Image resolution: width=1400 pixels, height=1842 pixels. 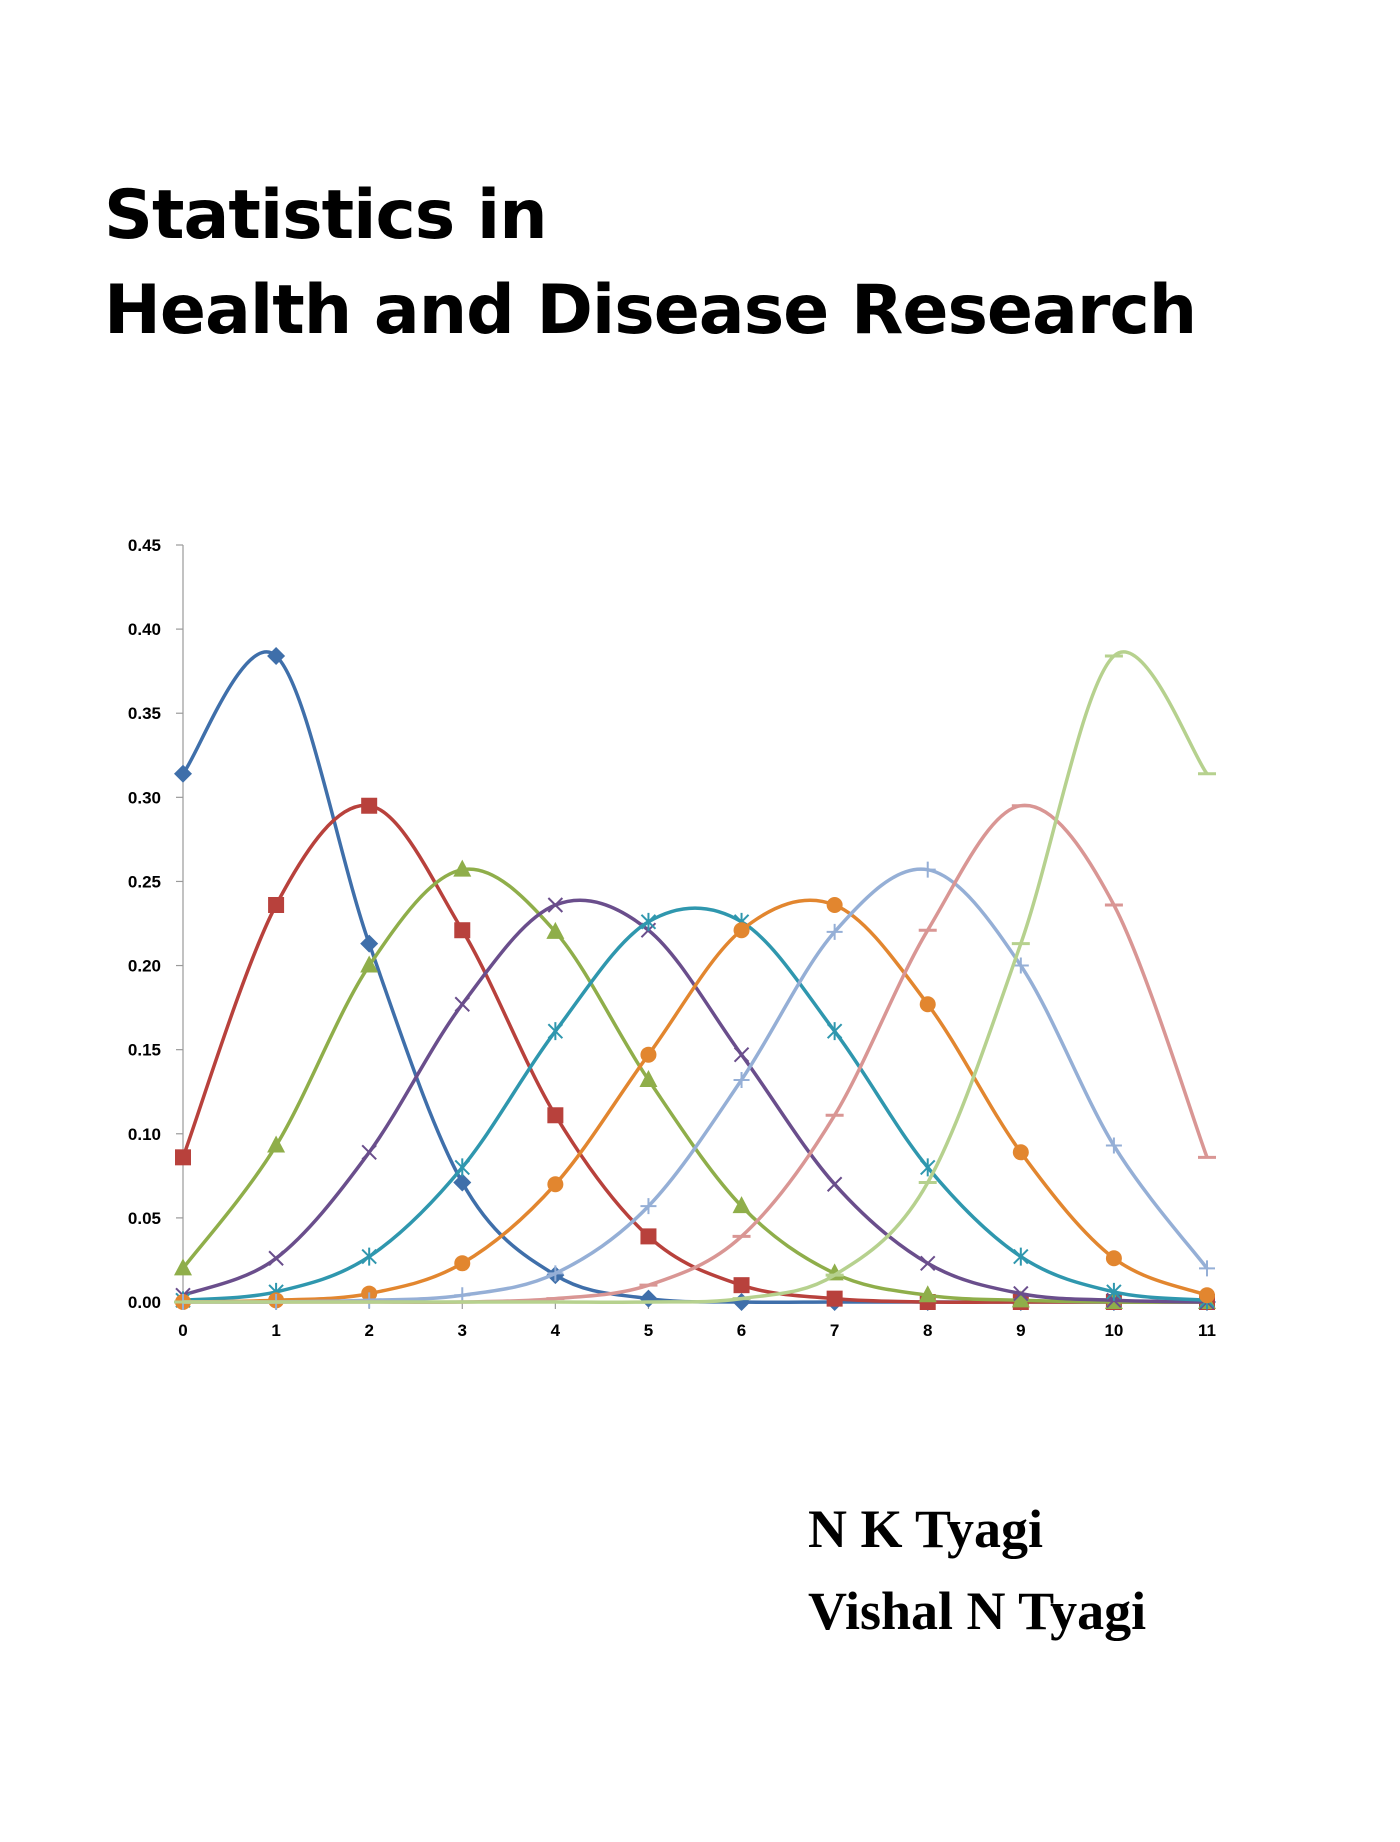 What do you see at coordinates (1020, 1330) in the screenshot?
I see `x-tick-label: 9` at bounding box center [1020, 1330].